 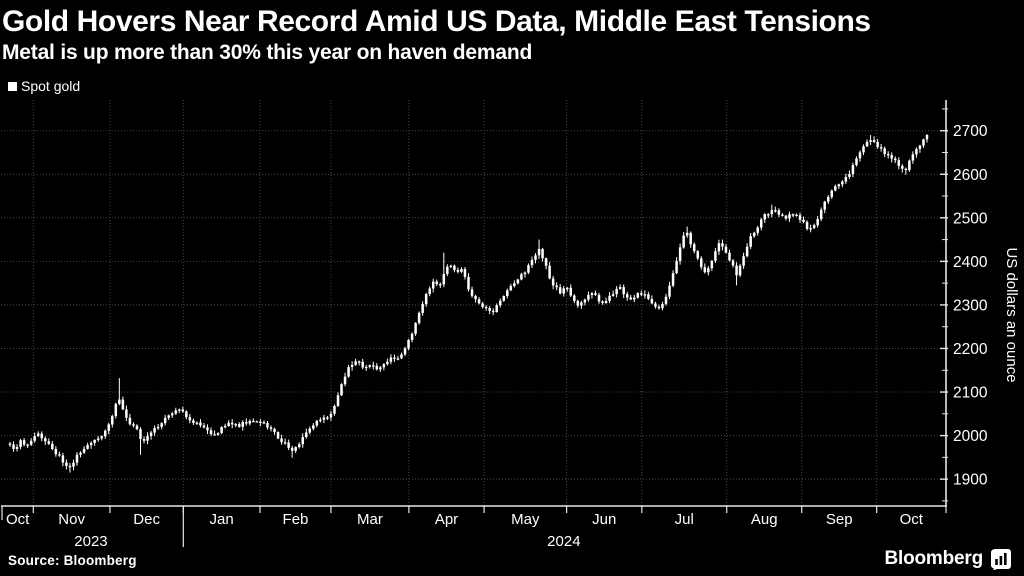 What do you see at coordinates (970, 218) in the screenshot?
I see `y-tick-label: 2500` at bounding box center [970, 218].